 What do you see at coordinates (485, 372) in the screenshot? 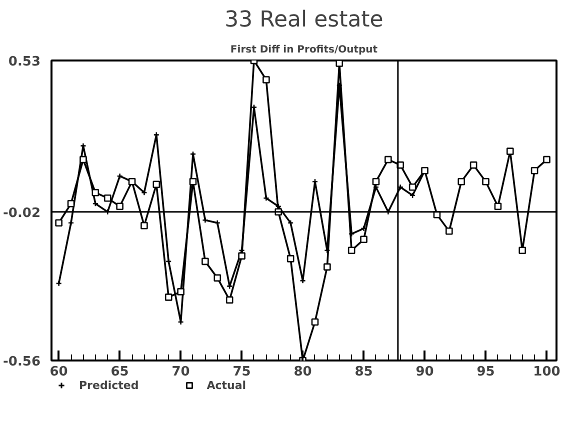
I see `x-tick-label: 95` at bounding box center [485, 372].